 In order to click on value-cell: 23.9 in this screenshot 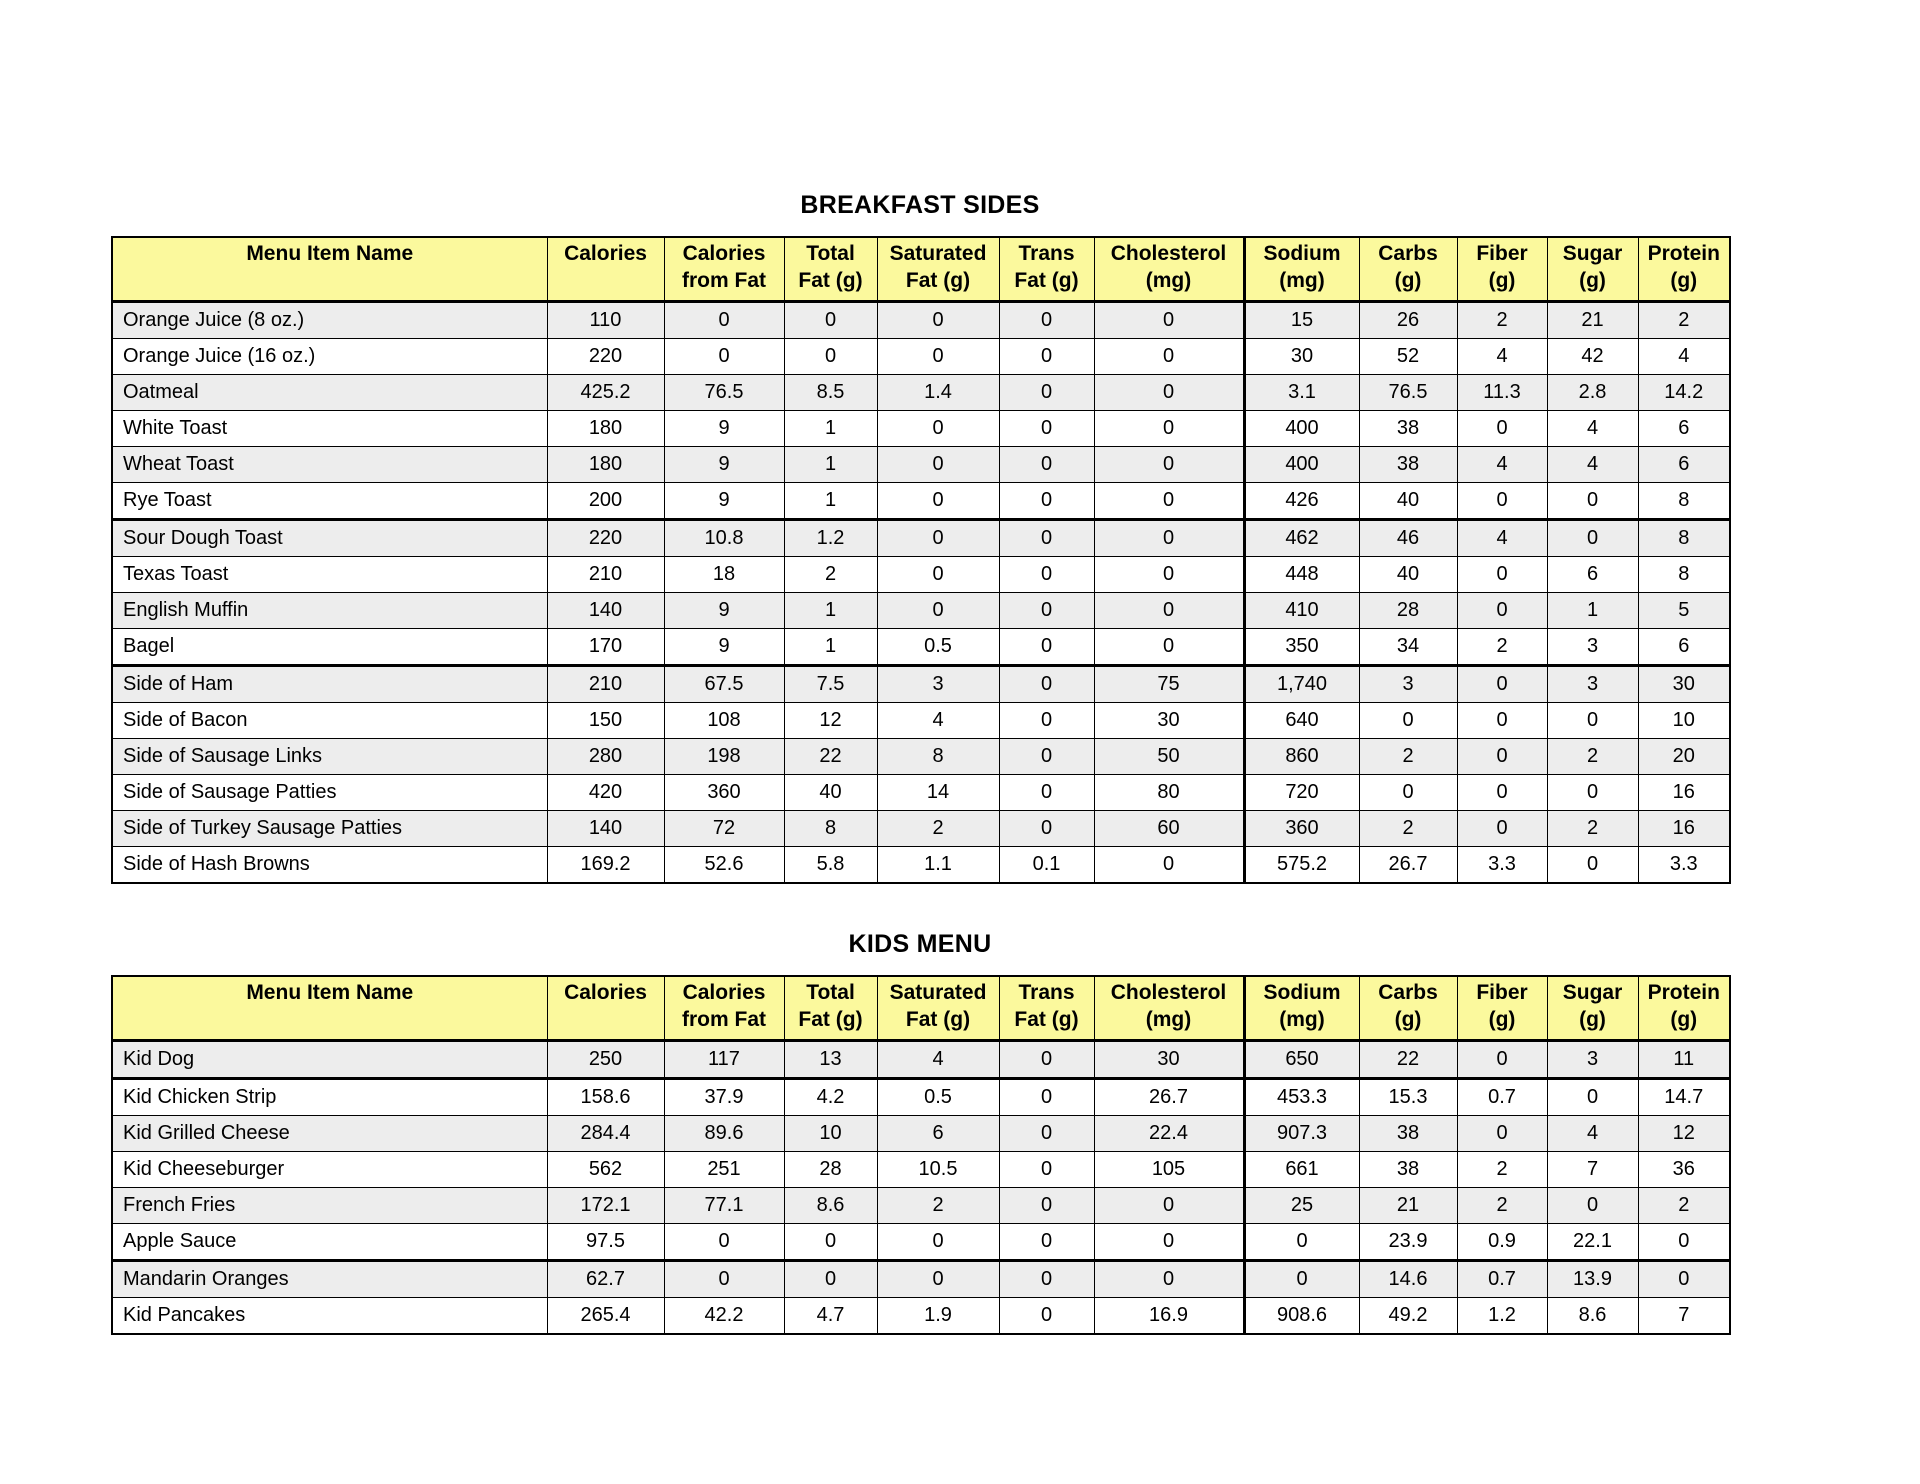, I will do `click(1408, 1242)`.